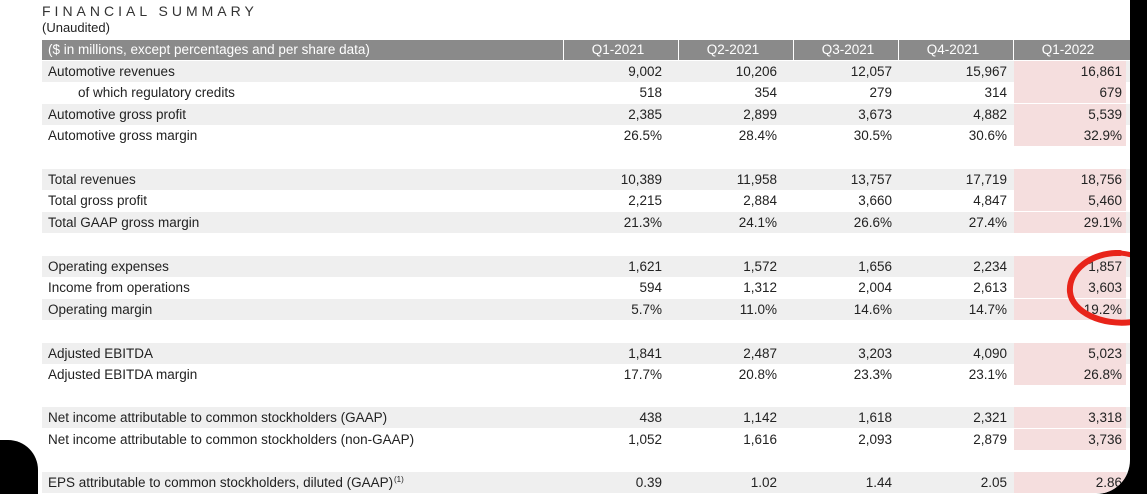 The image size is (1147, 494). I want to click on cell-q1-2021: 0.39, so click(648, 482).